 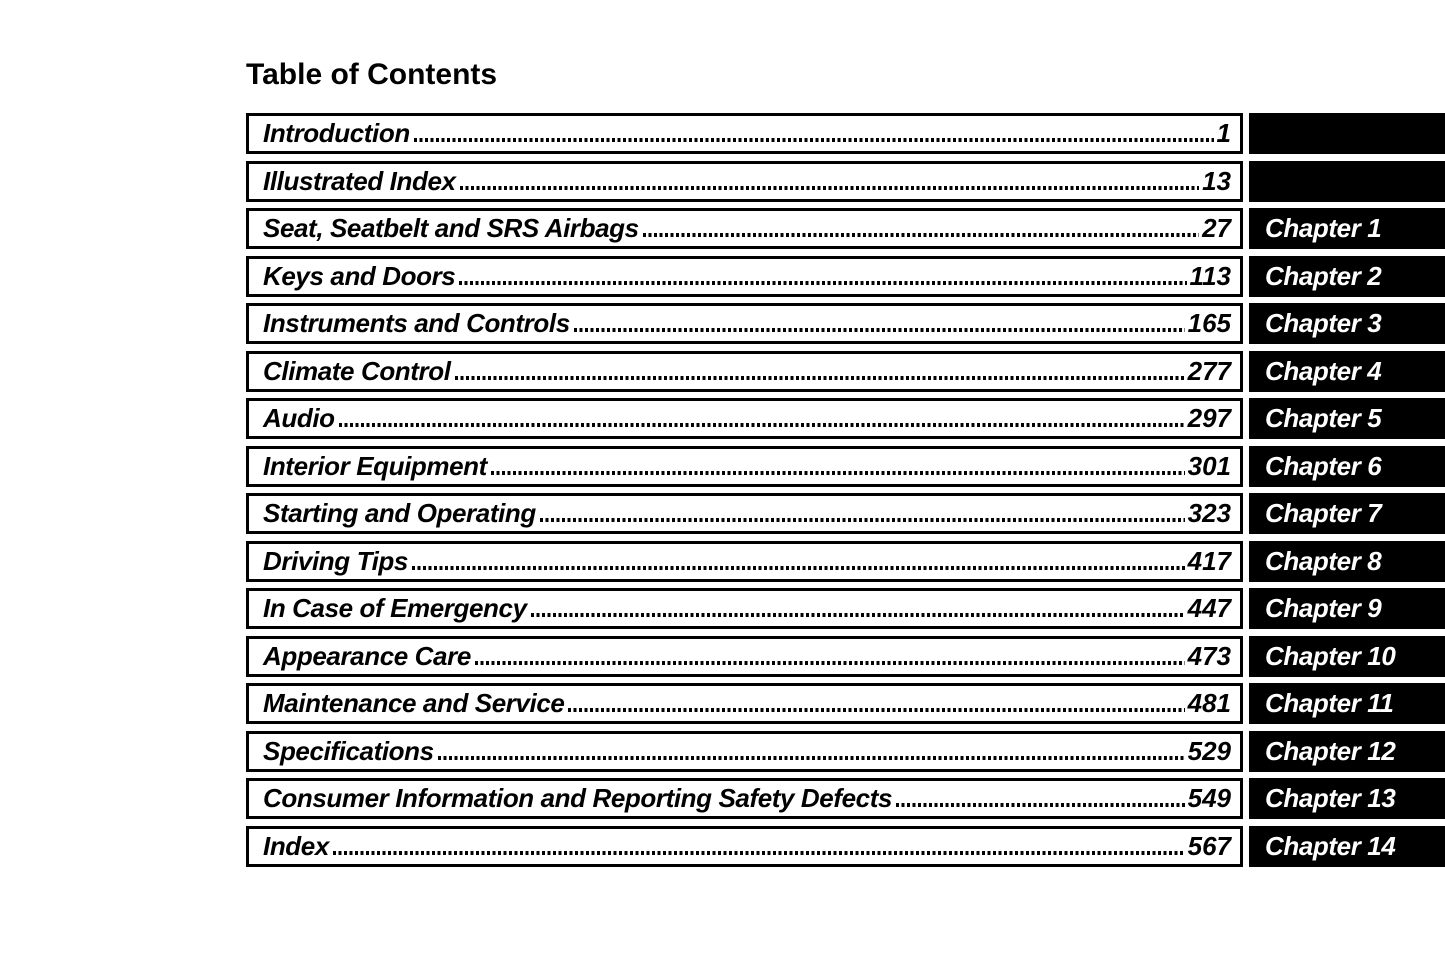 I want to click on toc-entry: Interior Equipment 301, so click(x=744, y=466).